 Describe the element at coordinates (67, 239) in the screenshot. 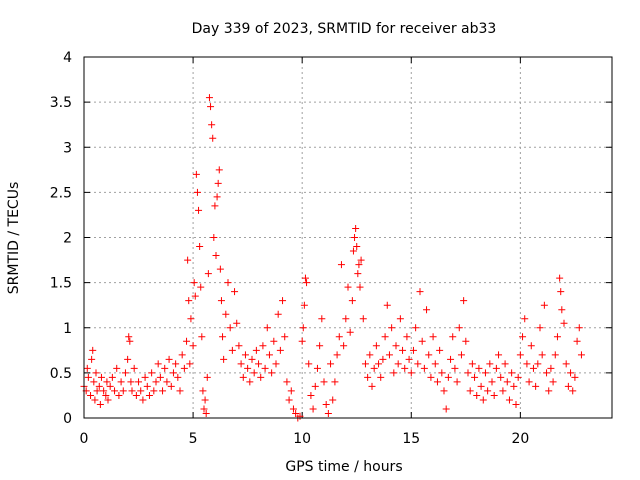

I see `y-tick-label: 2` at that location.